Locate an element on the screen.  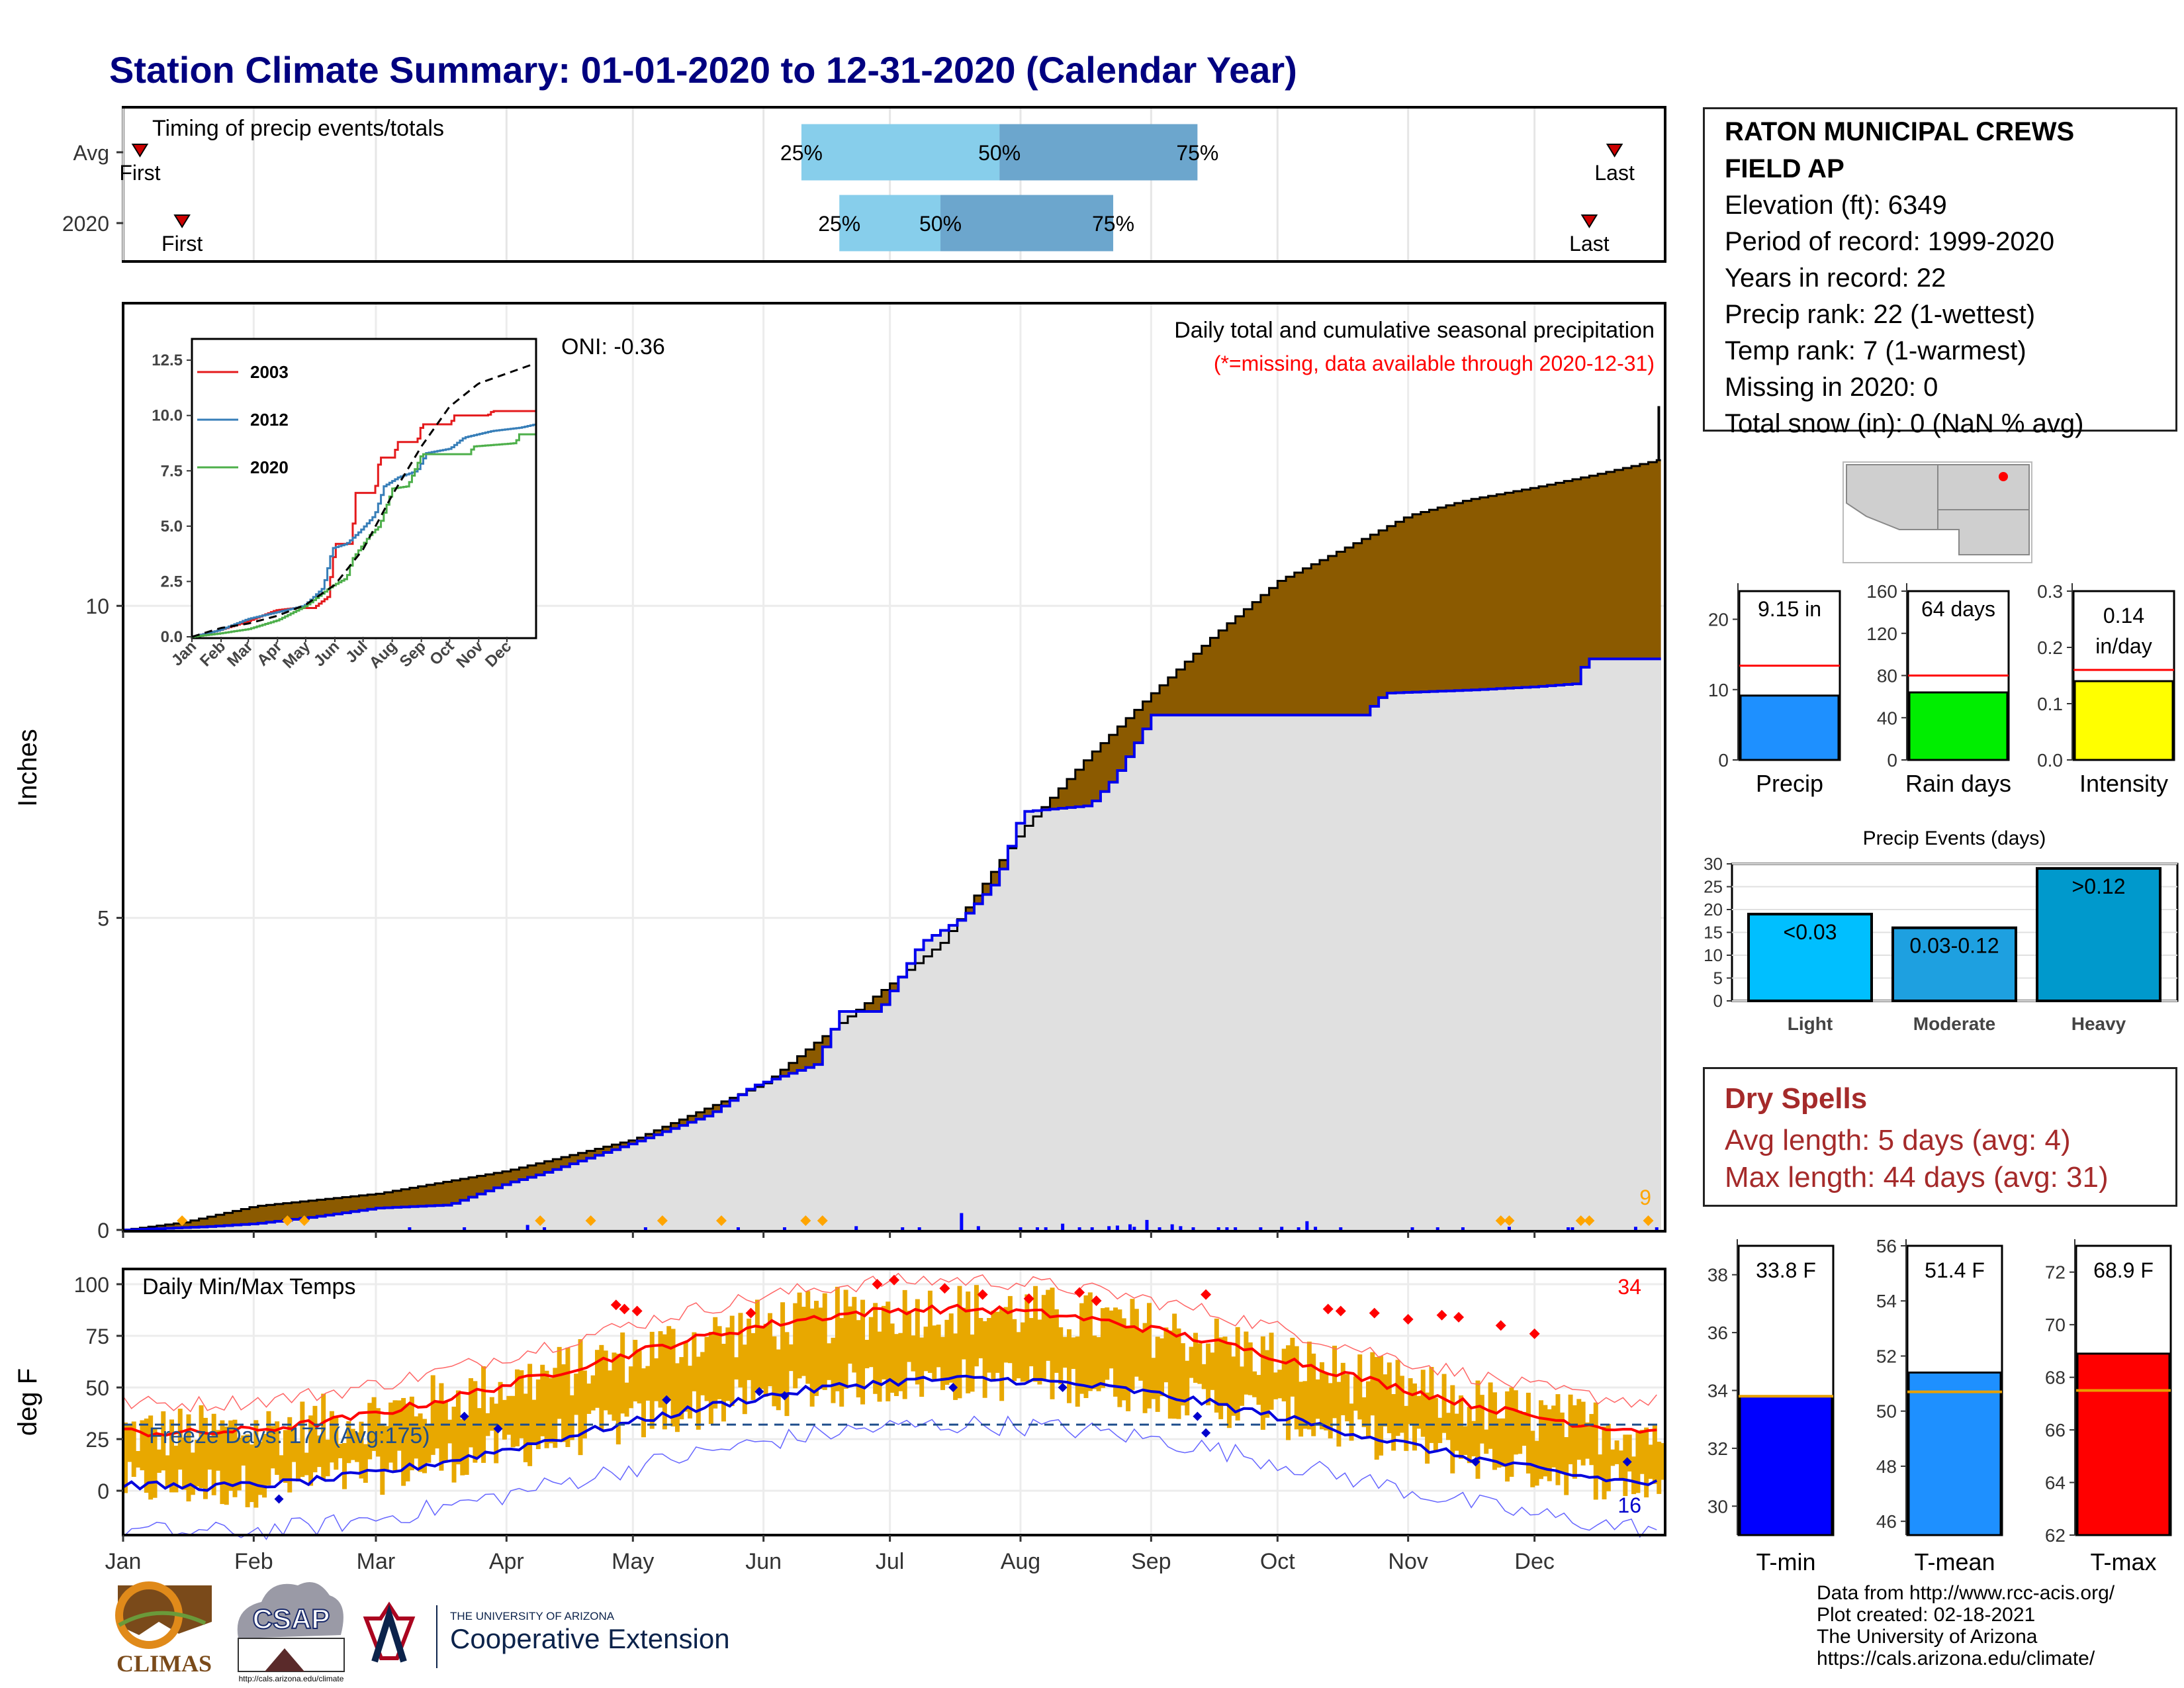
temp-x-tick-label: May is located at coordinates (633, 1561).